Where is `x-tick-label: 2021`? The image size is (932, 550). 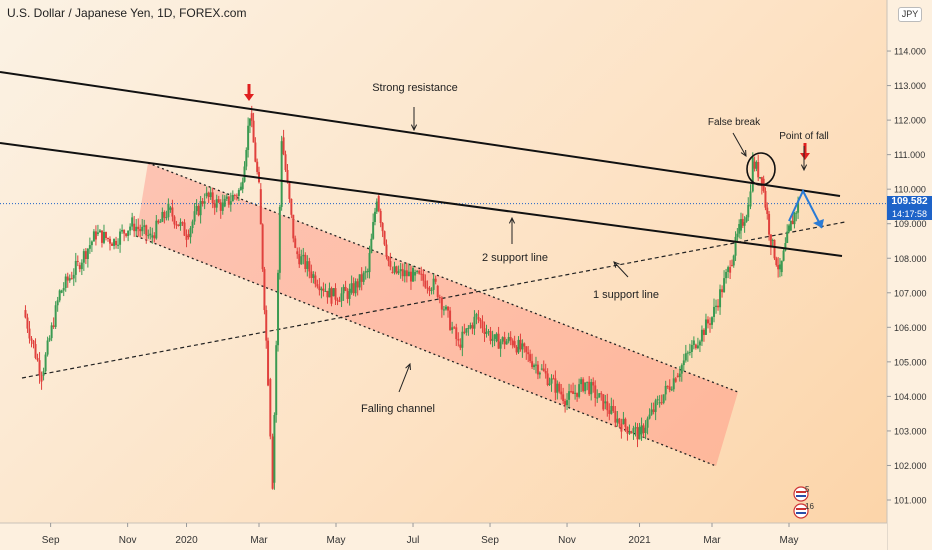 x-tick-label: 2021 is located at coordinates (639, 540).